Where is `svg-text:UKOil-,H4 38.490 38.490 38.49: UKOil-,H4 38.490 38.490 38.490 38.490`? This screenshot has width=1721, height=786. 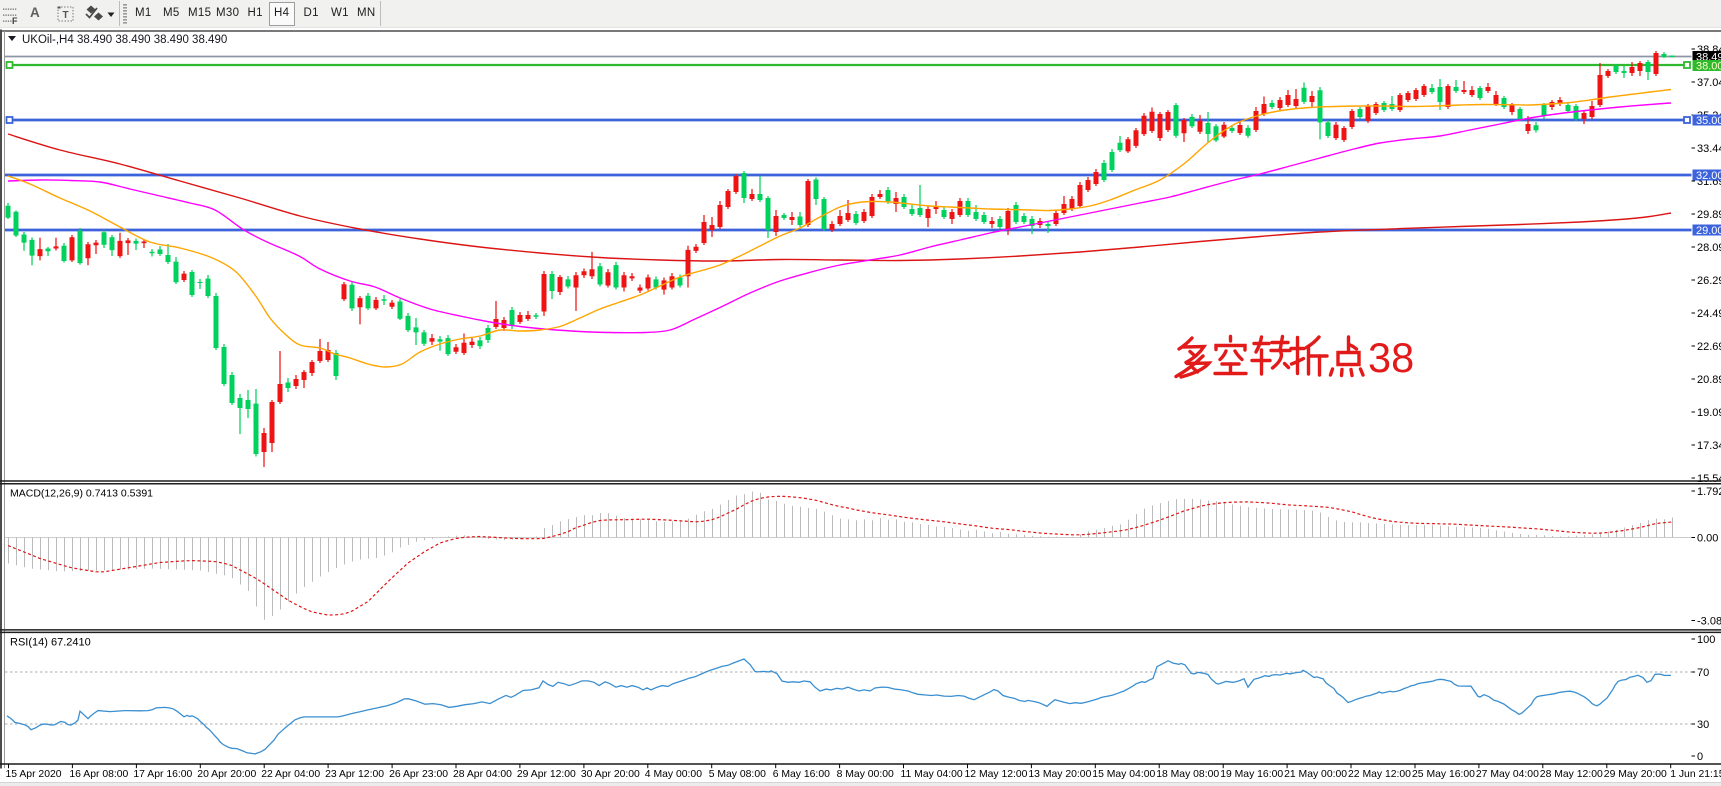 svg-text:UKOil-,H4 38.490 38.490 38.49: UKOil-,H4 38.490 38.490 38.490 38.490 is located at coordinates (124, 40).